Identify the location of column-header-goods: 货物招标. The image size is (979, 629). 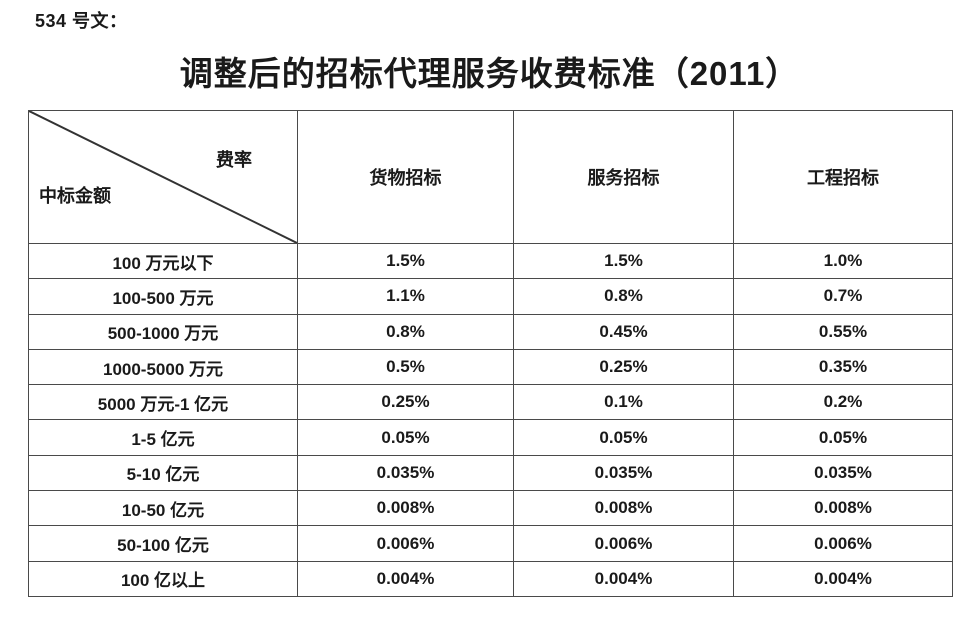
(405, 177).